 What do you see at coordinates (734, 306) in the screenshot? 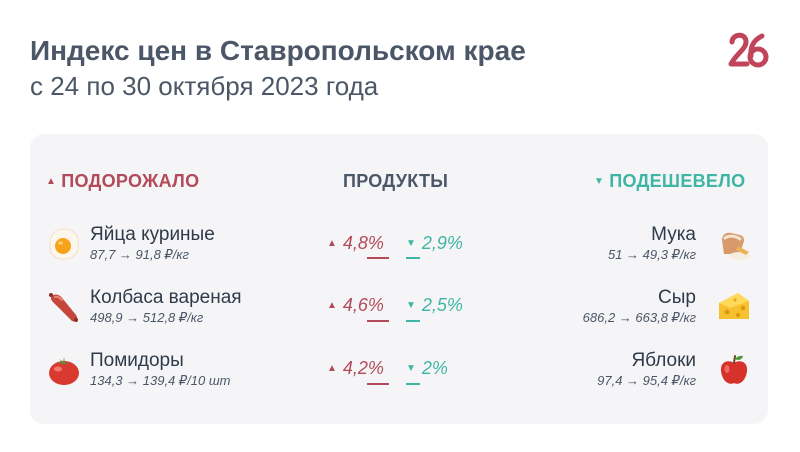
I see `cheese-icon` at bounding box center [734, 306].